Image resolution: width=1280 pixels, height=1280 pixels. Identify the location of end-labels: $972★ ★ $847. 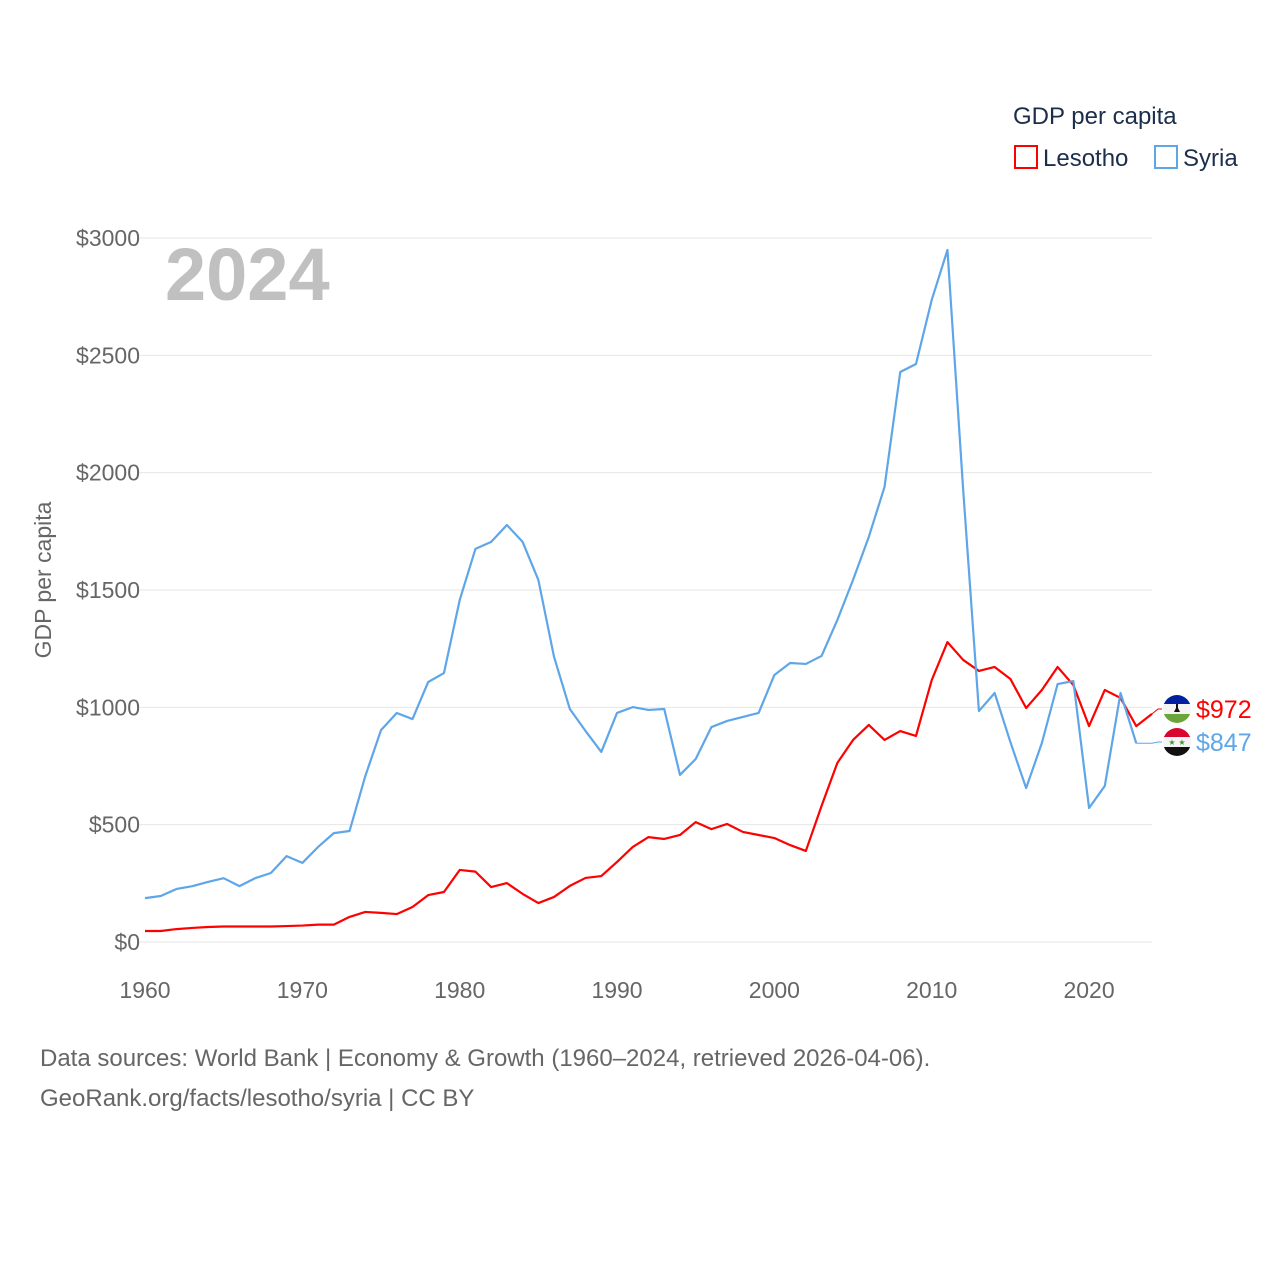
(1194, 726).